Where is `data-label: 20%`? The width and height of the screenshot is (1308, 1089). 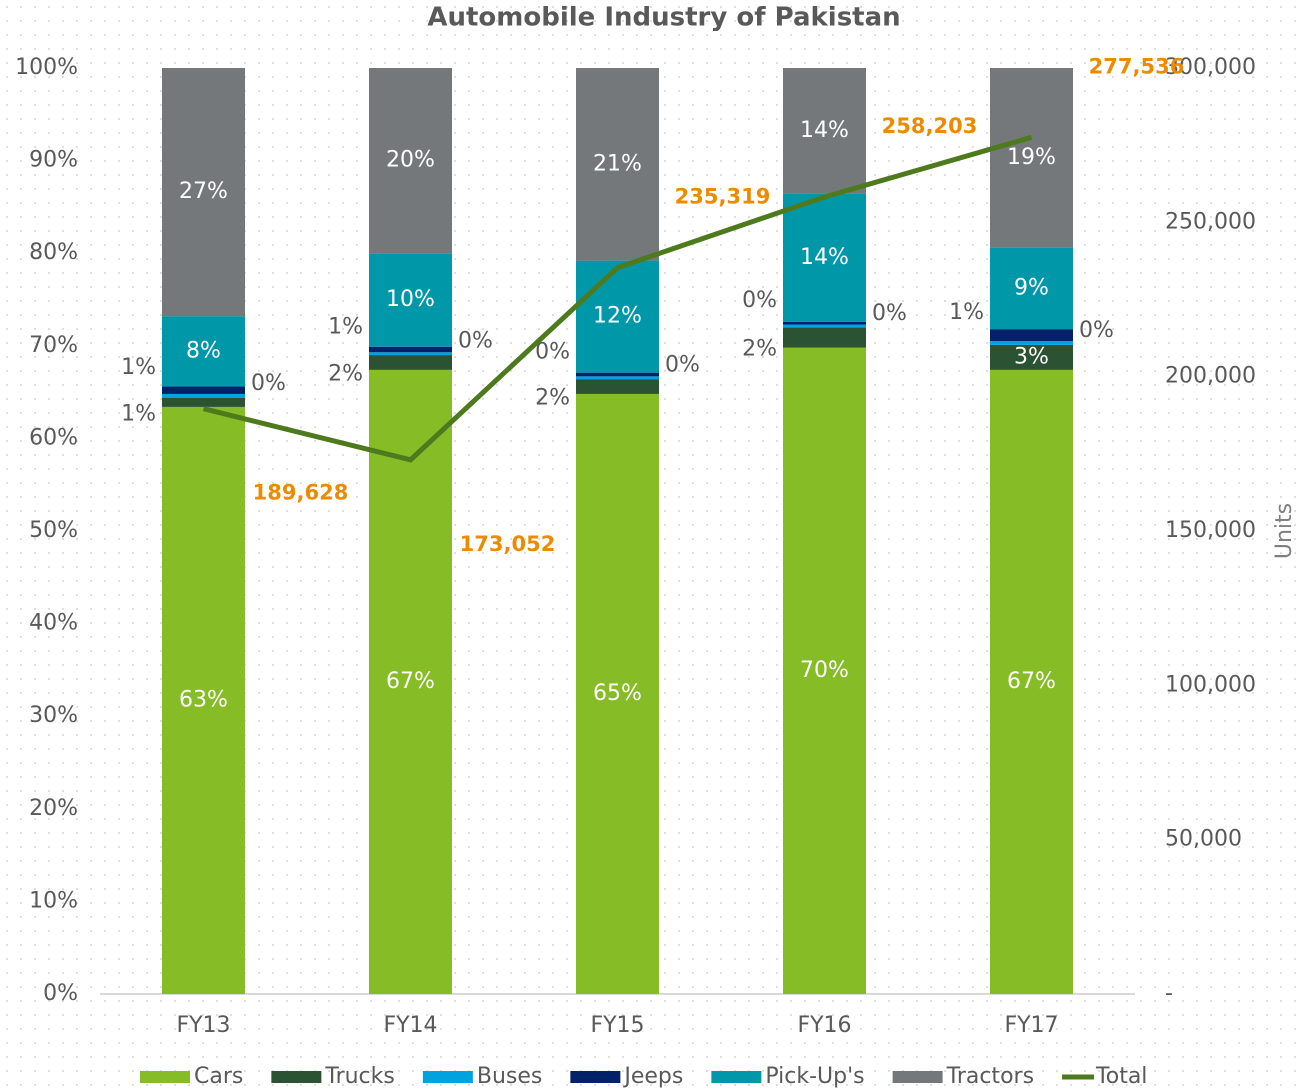 data-label: 20% is located at coordinates (410, 160).